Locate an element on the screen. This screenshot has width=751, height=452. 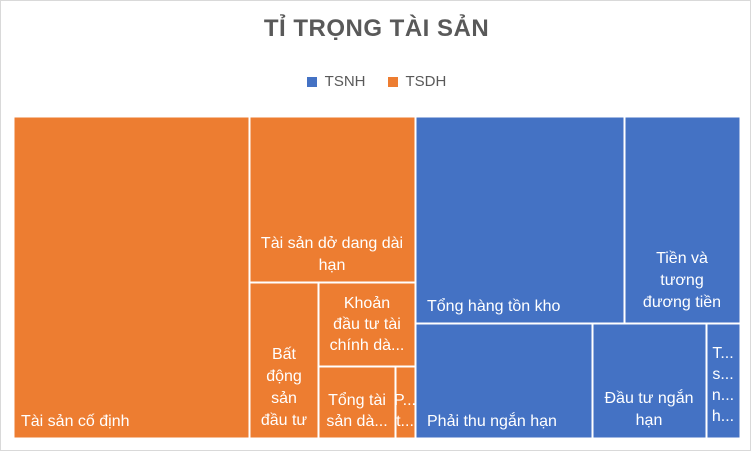
tile-label: Tiền và tương đương tiền is located at coordinates (682, 280).